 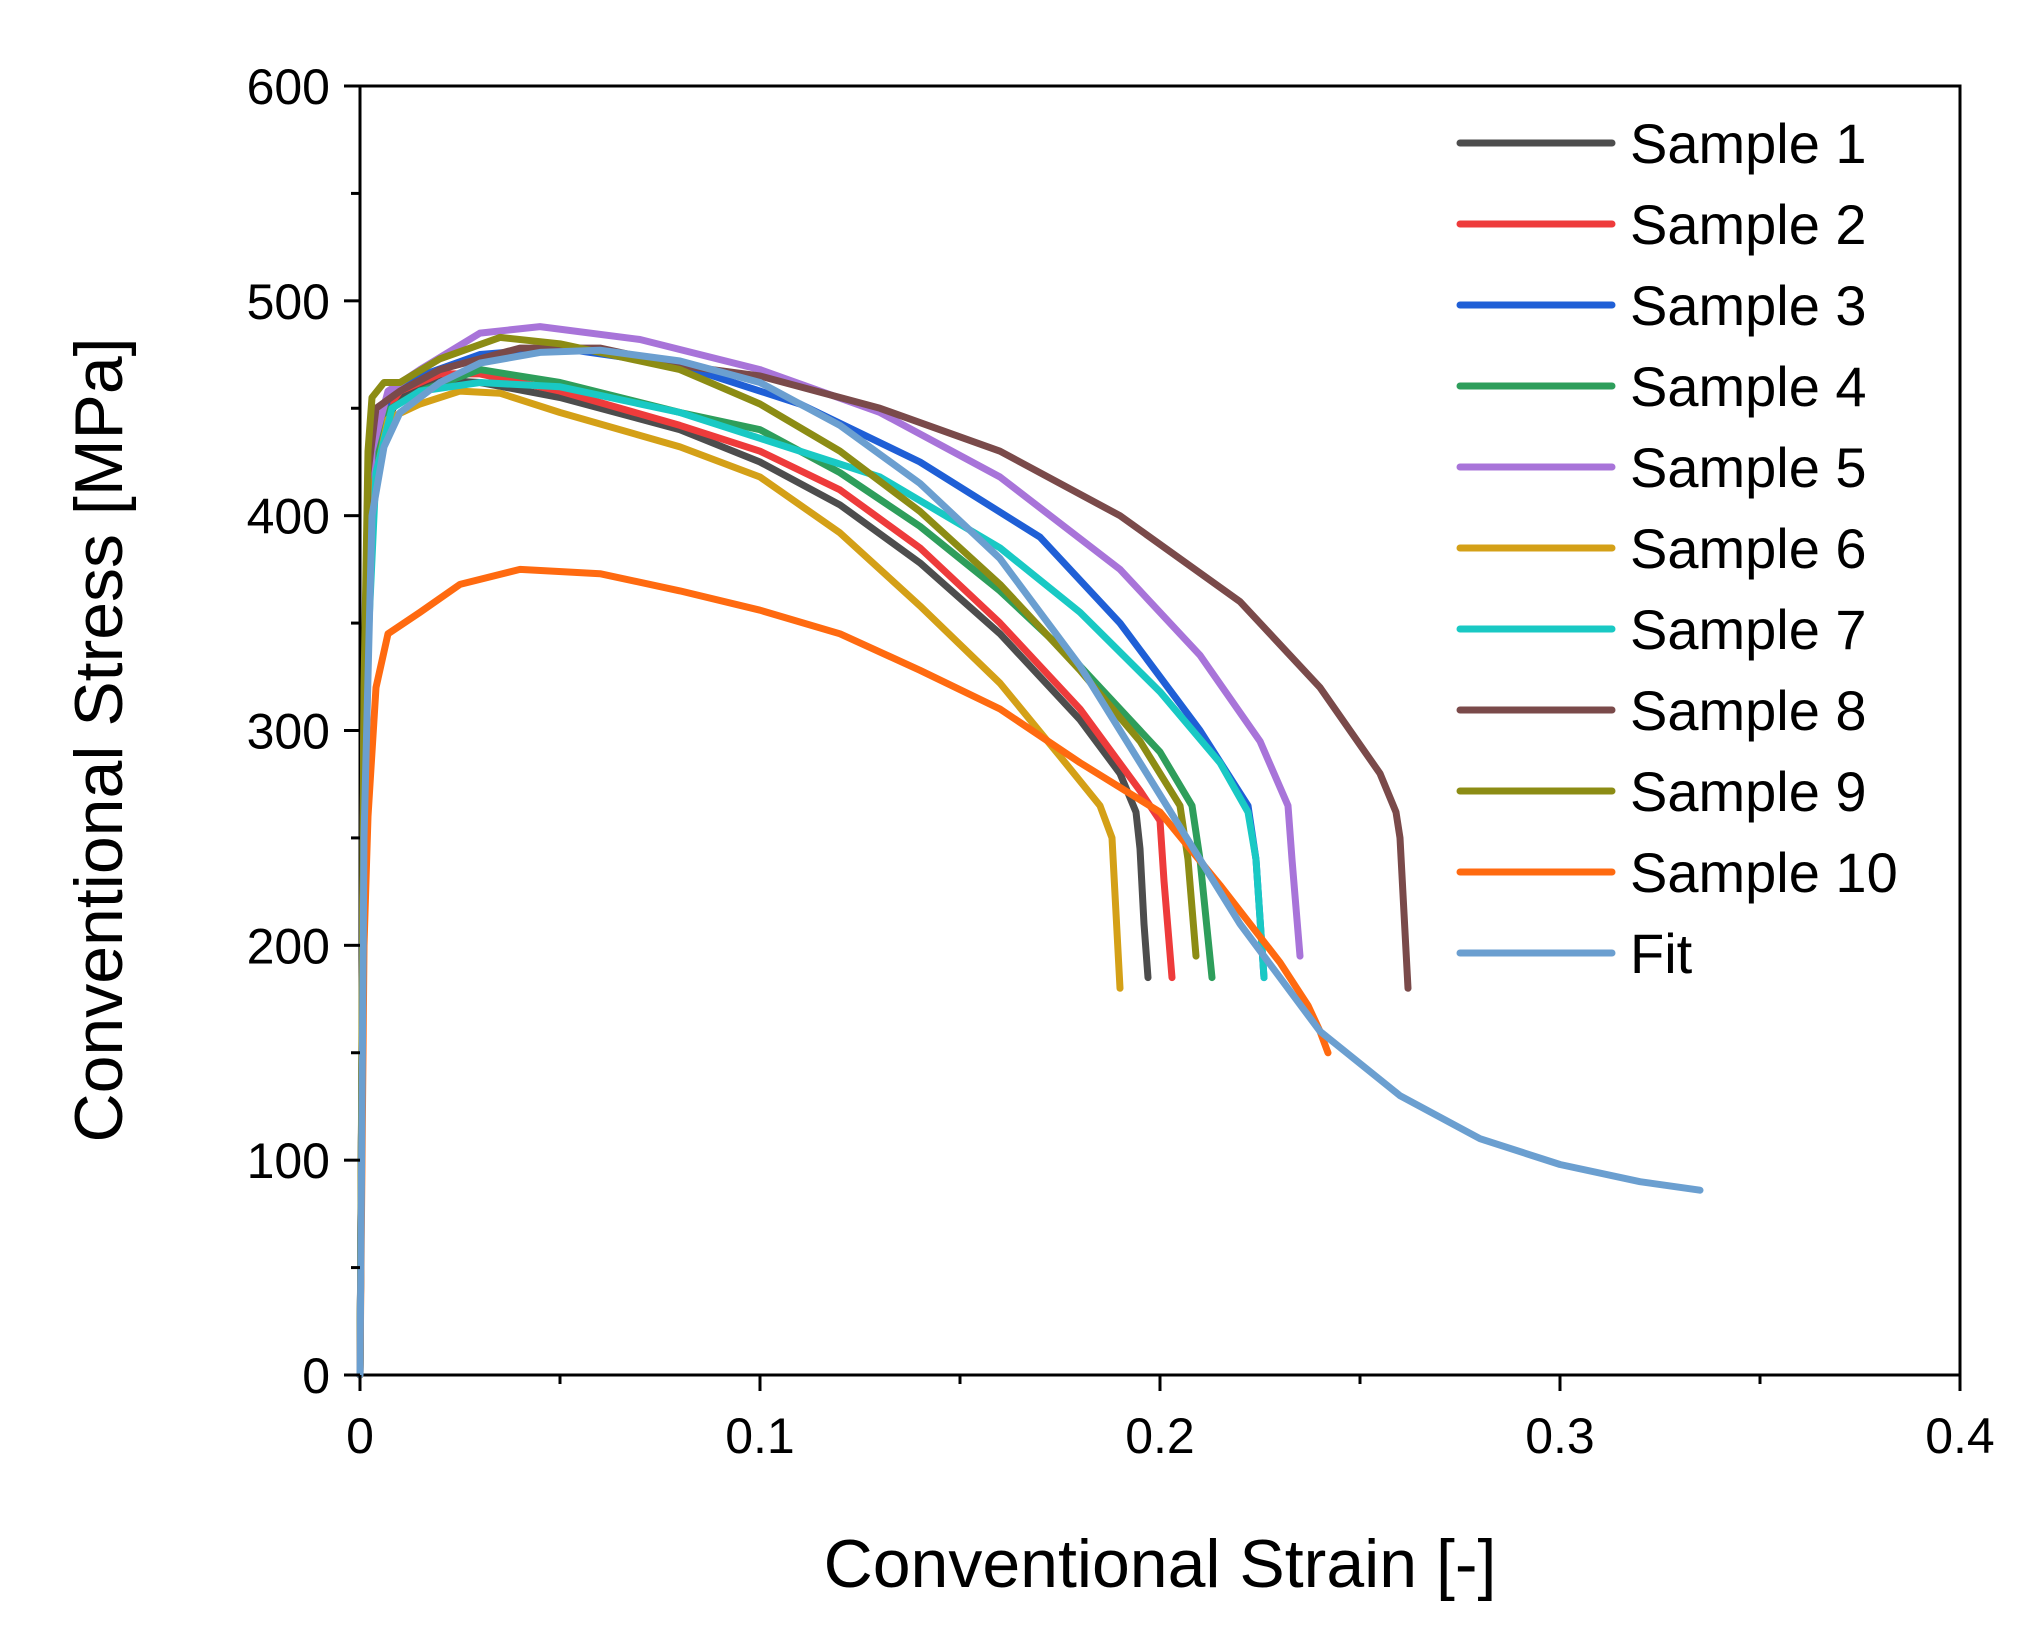 I want to click on x-tick-label: 0, so click(x=360, y=1436).